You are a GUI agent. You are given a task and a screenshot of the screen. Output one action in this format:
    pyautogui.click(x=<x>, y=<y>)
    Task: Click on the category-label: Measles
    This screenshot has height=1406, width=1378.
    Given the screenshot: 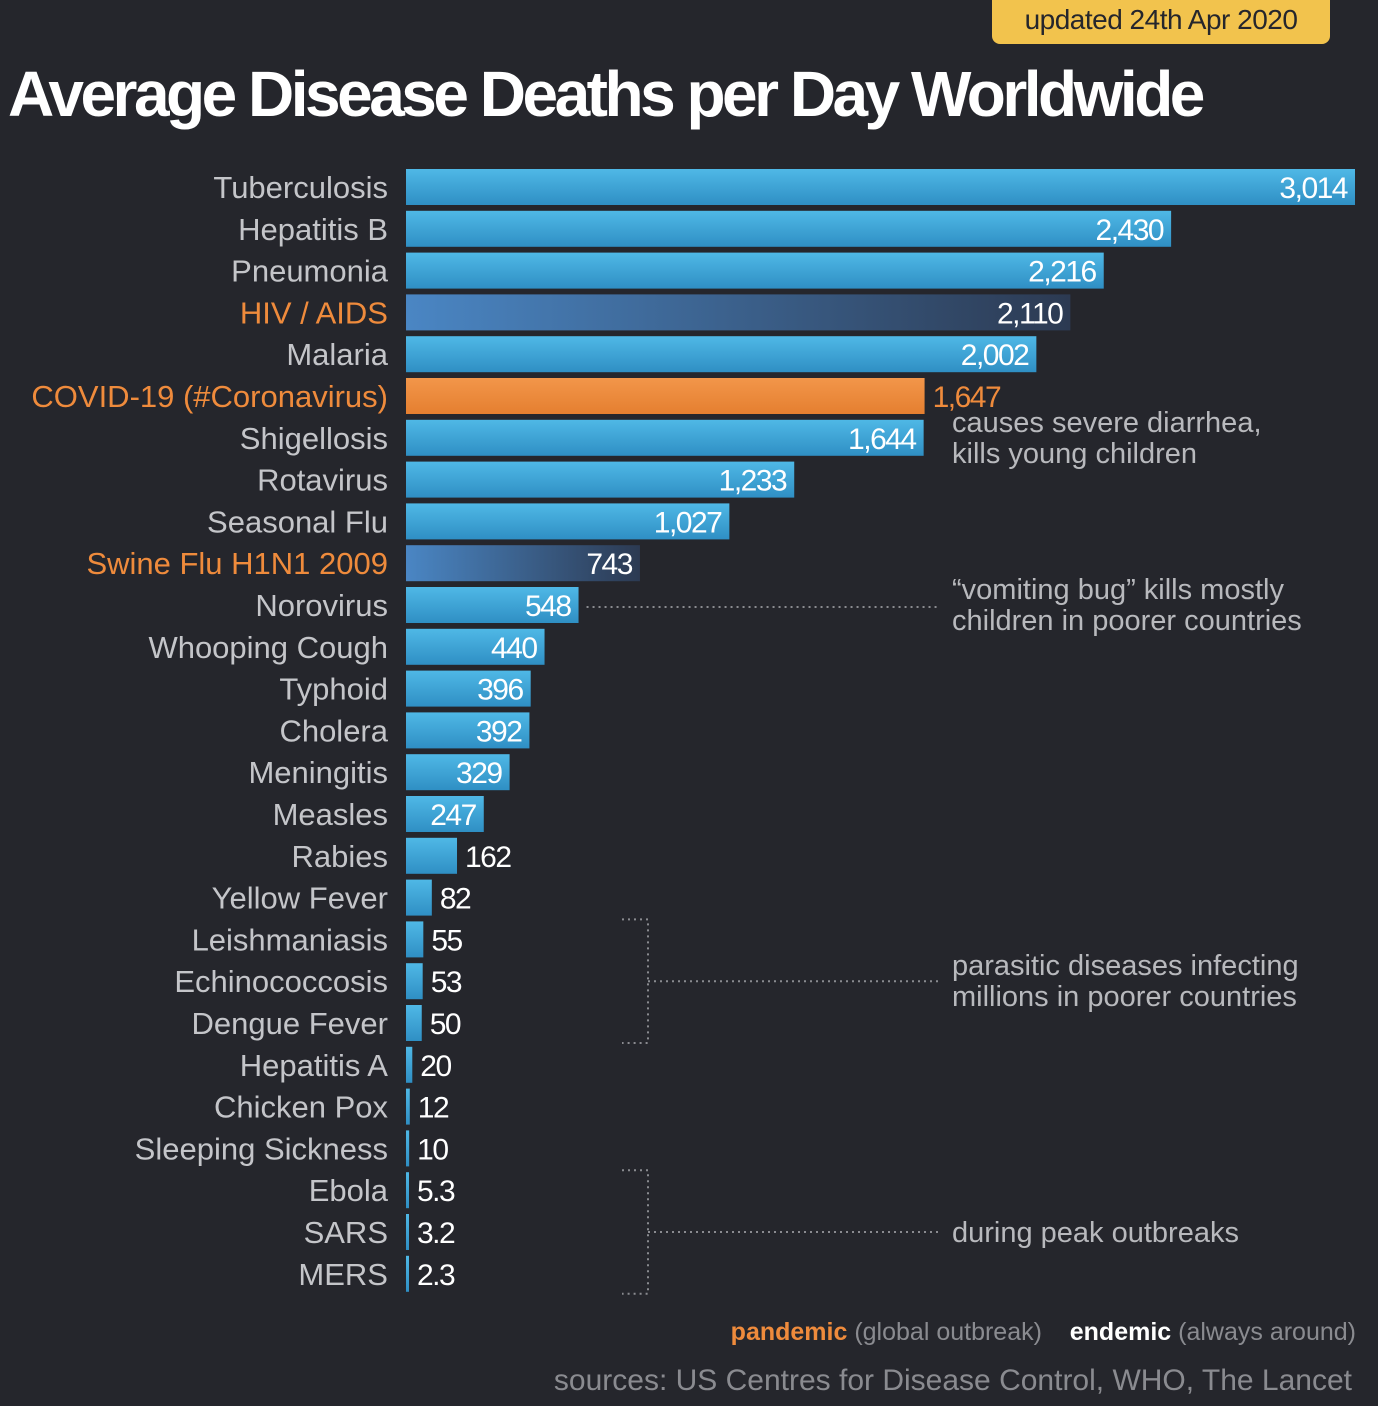 What is the action you would take?
    pyautogui.click(x=330, y=814)
    